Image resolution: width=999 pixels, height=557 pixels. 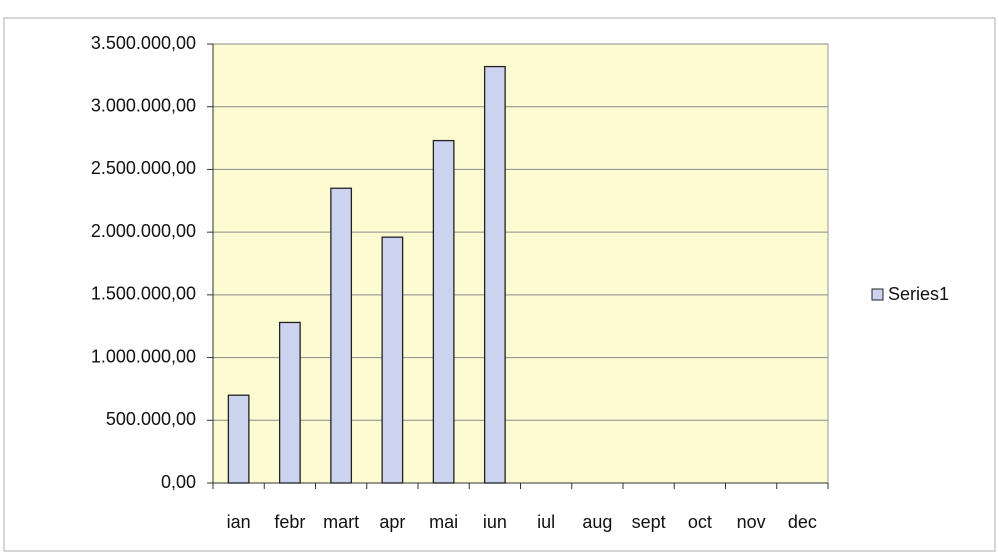 I want to click on y-tick-label: 1.000.000,00, so click(x=143, y=356).